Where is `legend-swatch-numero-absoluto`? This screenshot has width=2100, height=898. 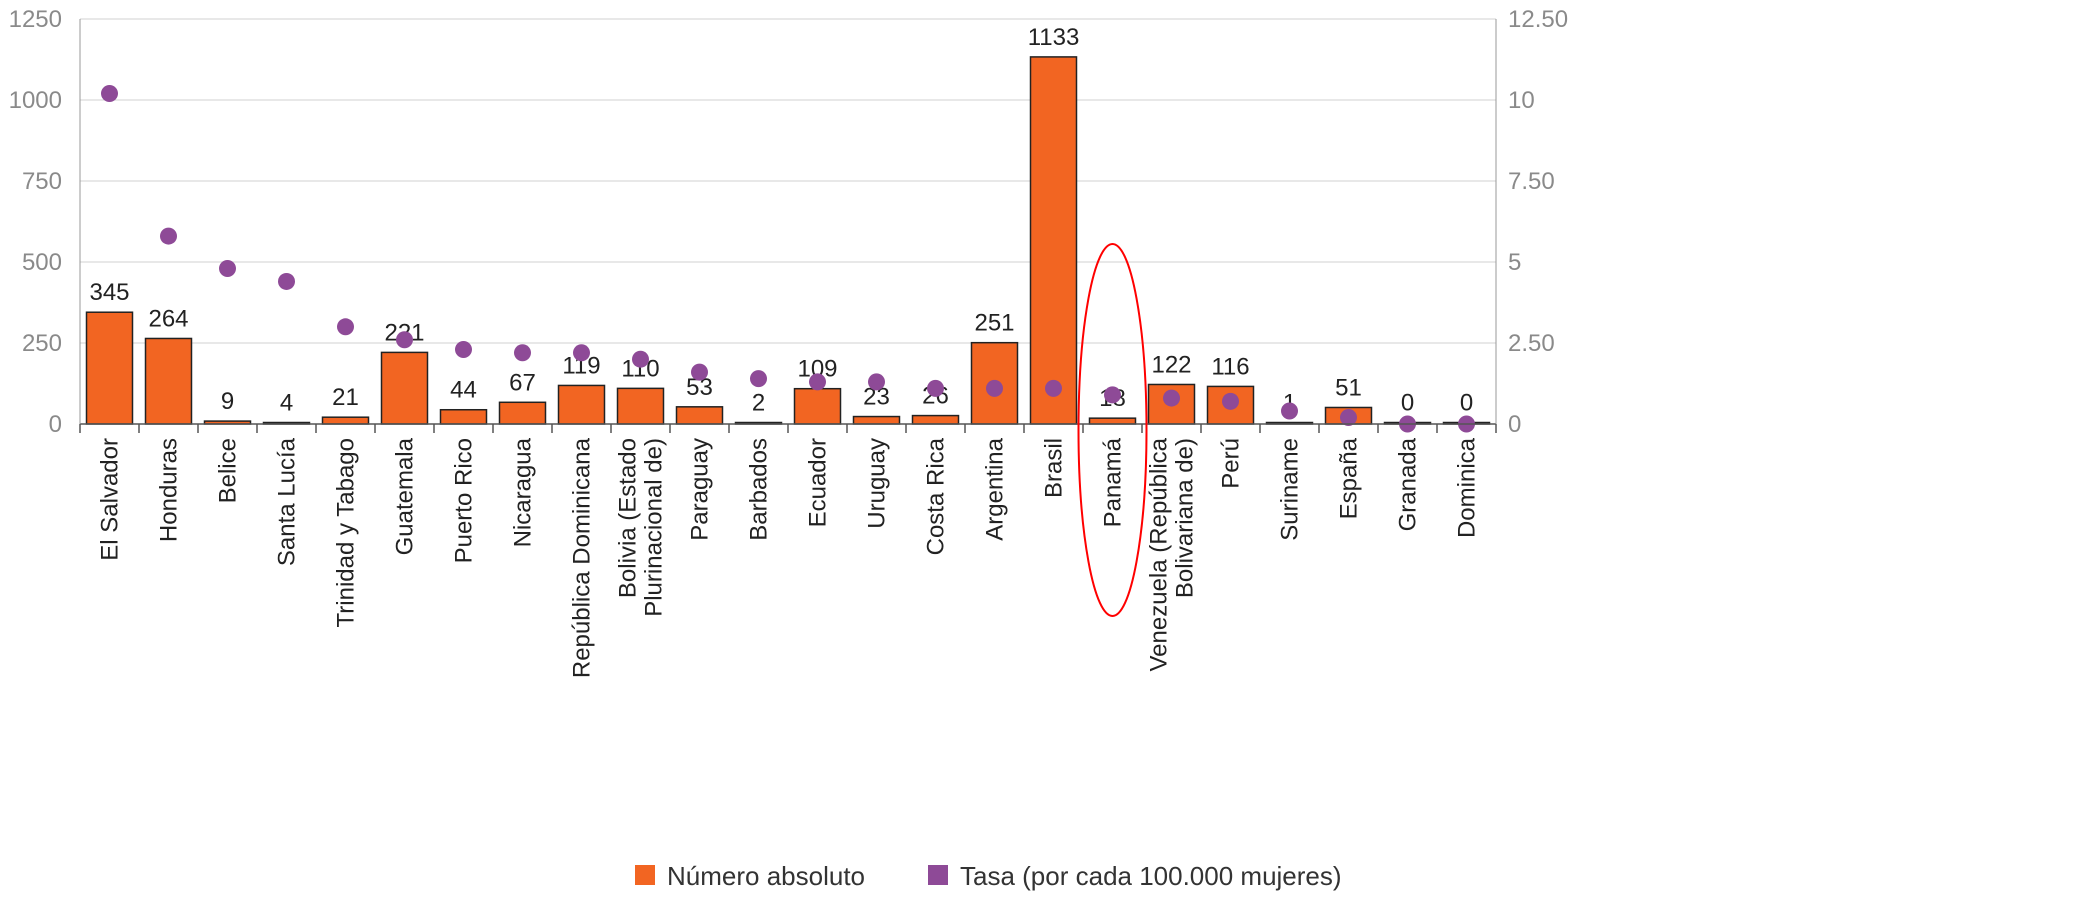
legend-swatch-numero-absoluto is located at coordinates (645, 875).